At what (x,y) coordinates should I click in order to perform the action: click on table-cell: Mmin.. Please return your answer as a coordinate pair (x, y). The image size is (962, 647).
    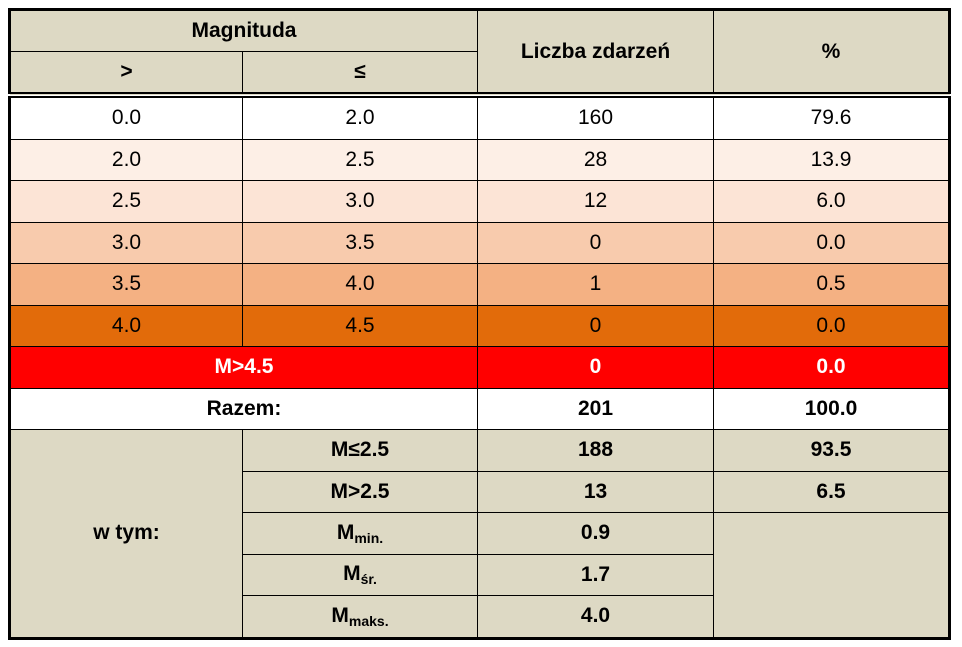
    Looking at the image, I should click on (360, 533).